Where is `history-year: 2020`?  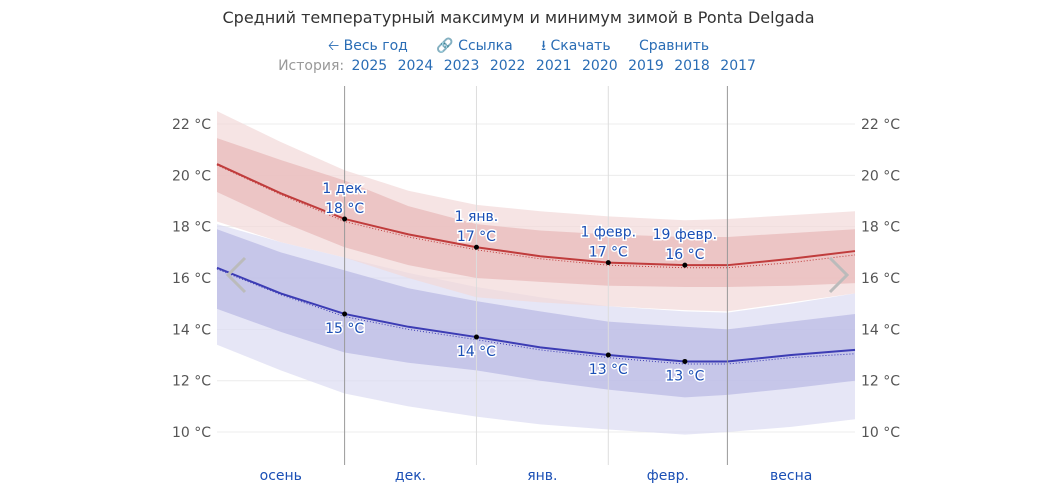 history-year: 2020 is located at coordinates (600, 66).